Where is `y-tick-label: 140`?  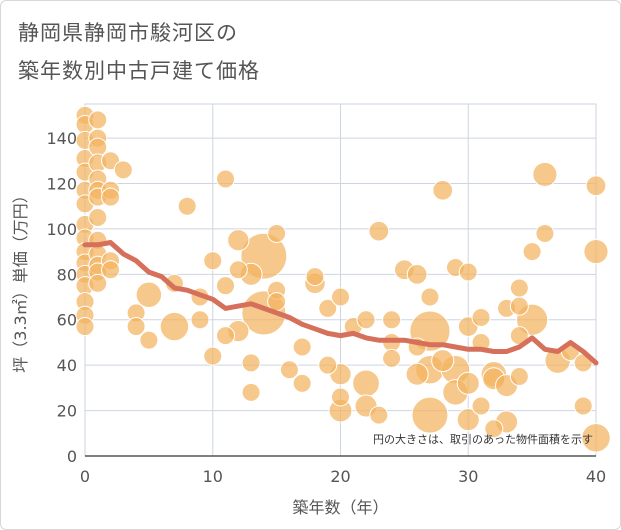 y-tick-label: 140 is located at coordinates (61, 138).